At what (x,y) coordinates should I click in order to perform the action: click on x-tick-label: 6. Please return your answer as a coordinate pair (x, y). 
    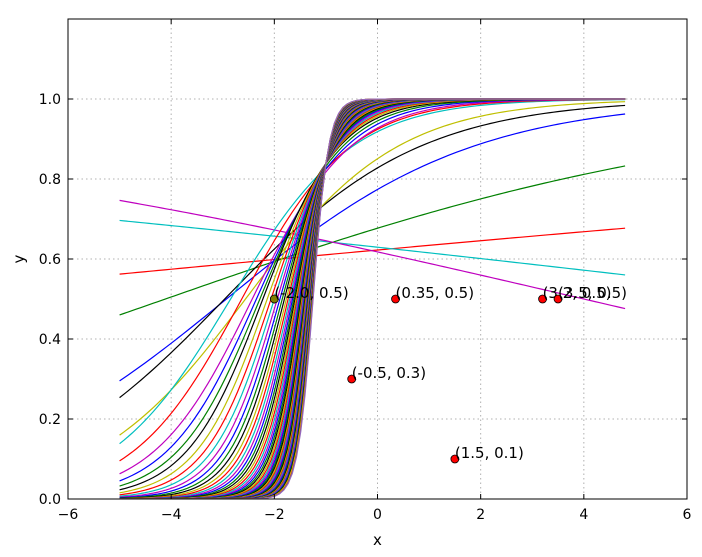
    Looking at the image, I should click on (687, 515).